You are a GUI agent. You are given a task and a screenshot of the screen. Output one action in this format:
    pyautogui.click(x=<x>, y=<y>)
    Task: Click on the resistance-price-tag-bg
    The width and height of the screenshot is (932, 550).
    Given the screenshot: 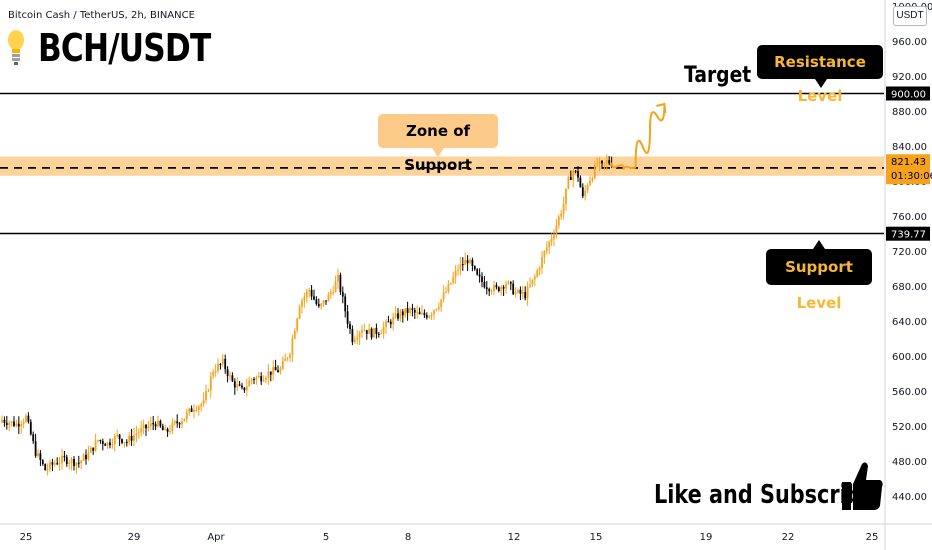 What is the action you would take?
    pyautogui.click(x=908, y=93)
    